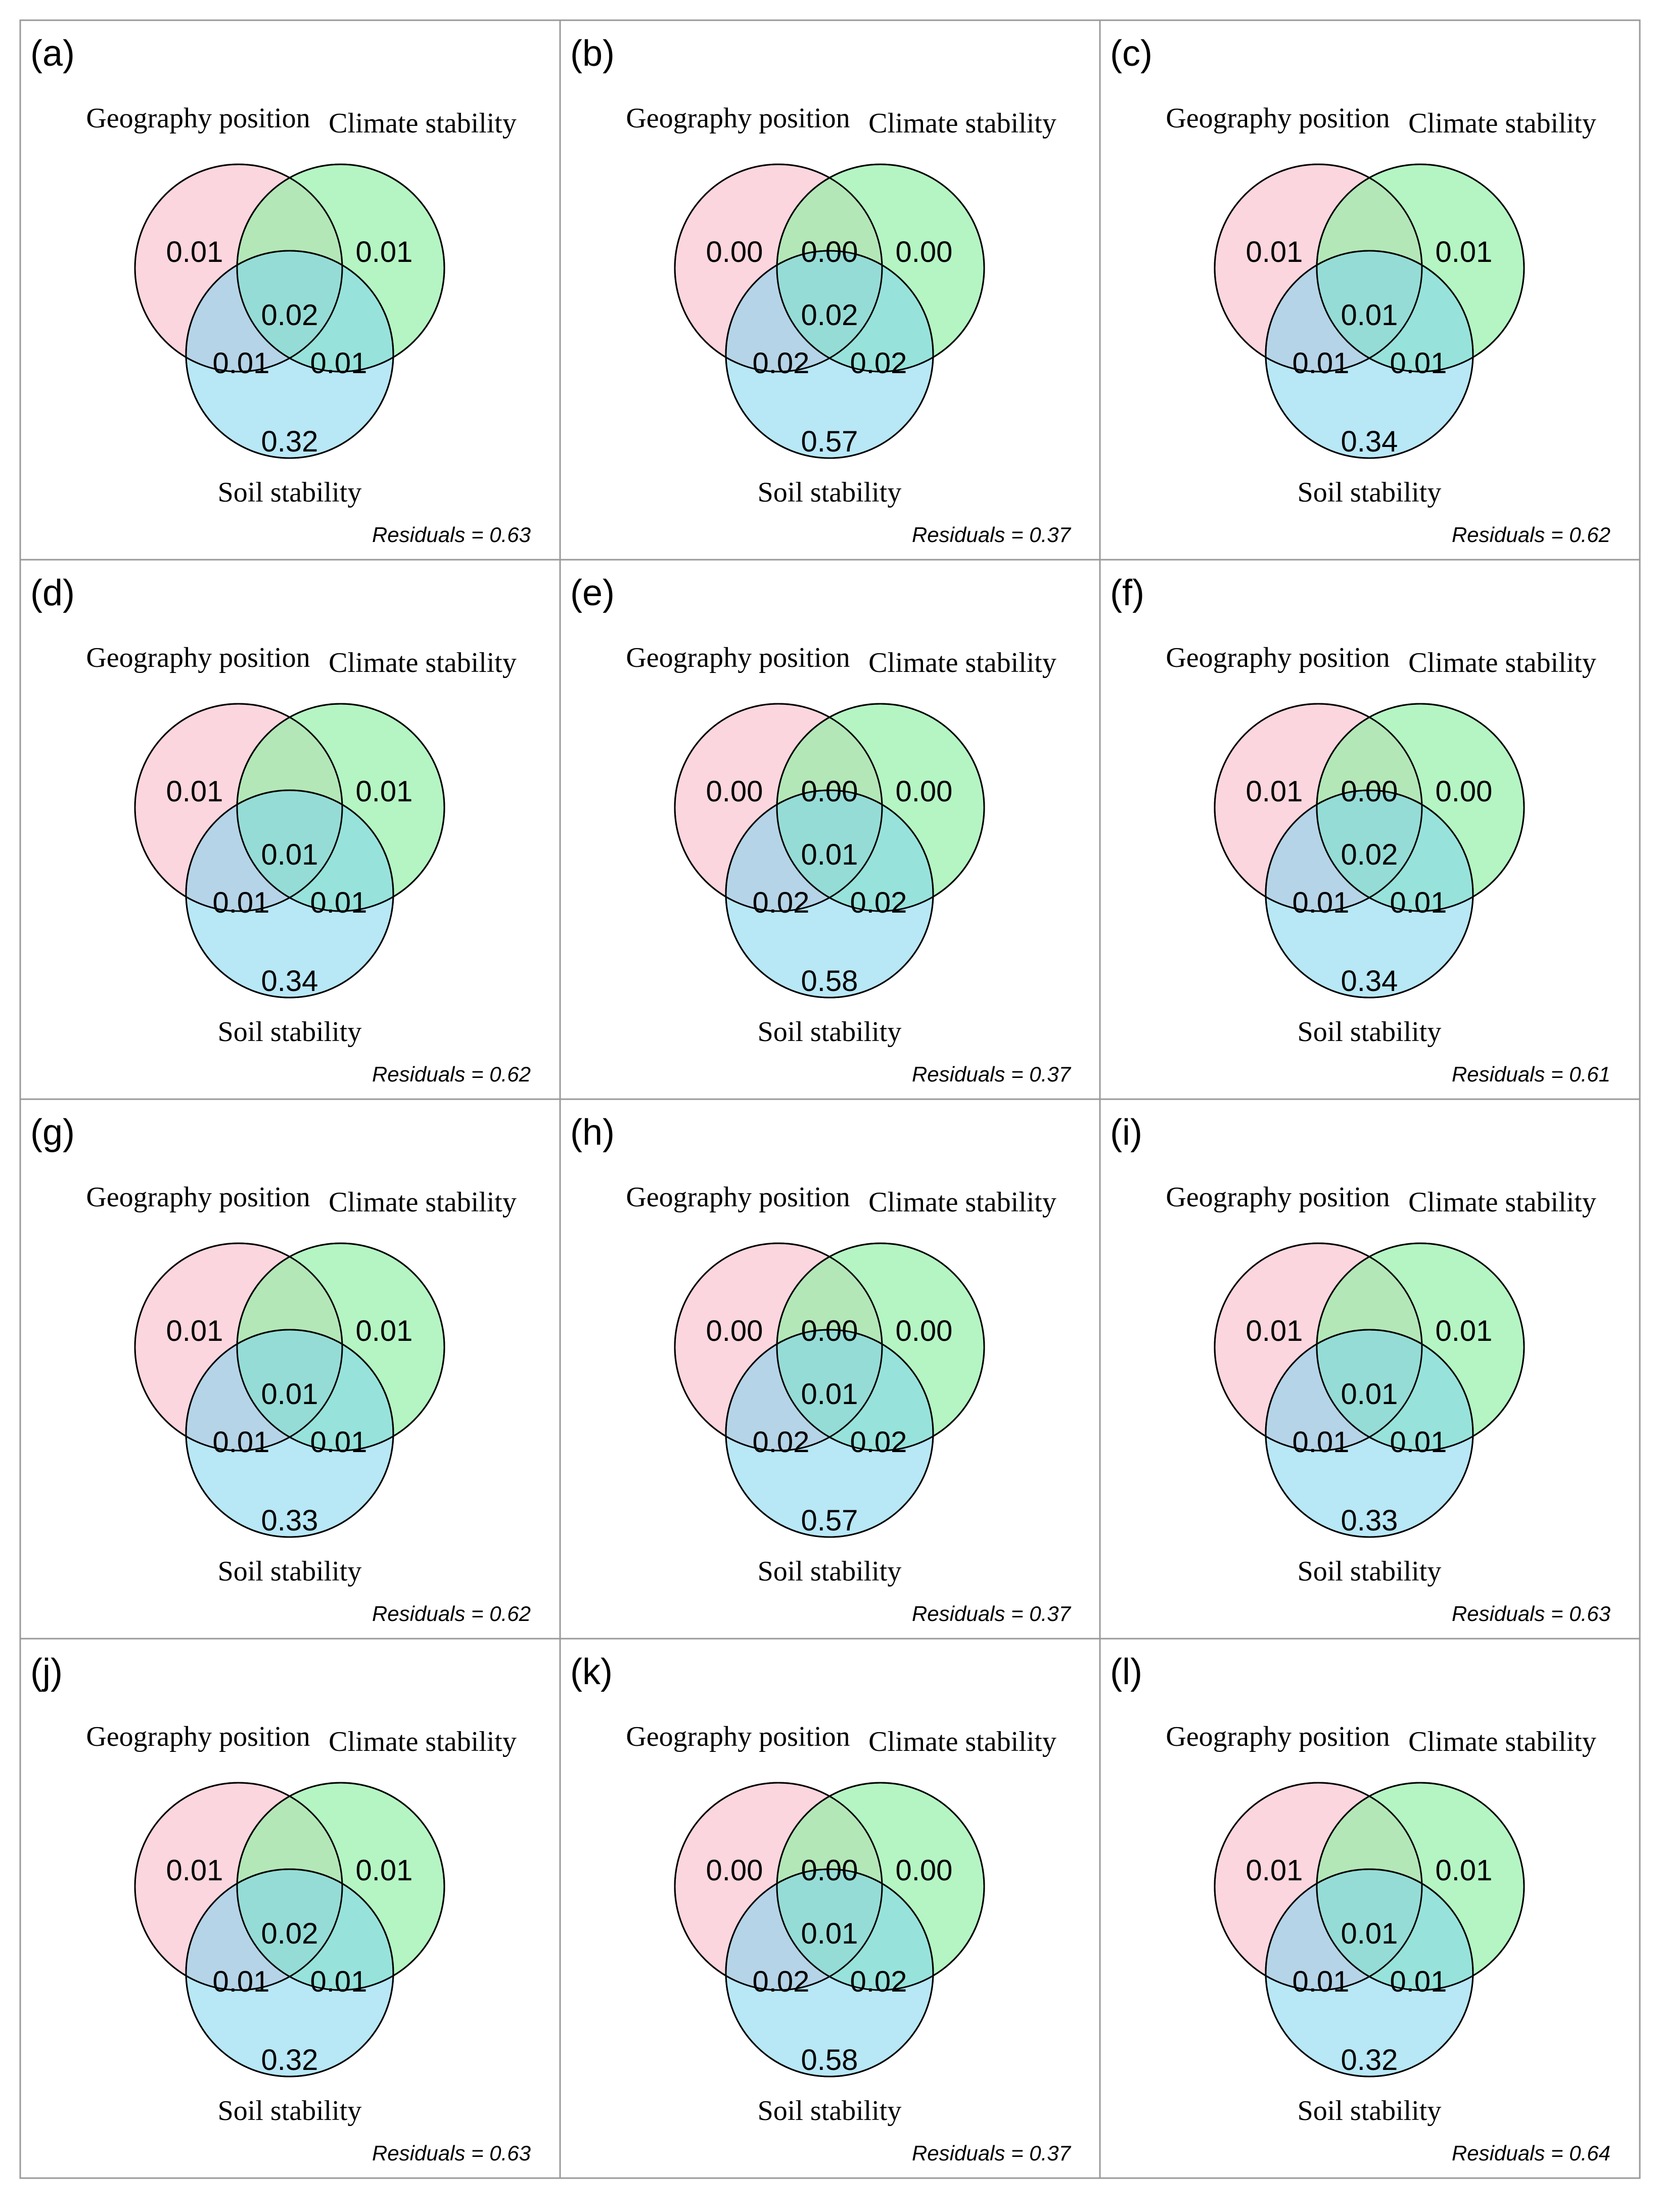 This screenshot has height=2212, width=1660. I want to click on panel-label: (j), so click(46, 1672).